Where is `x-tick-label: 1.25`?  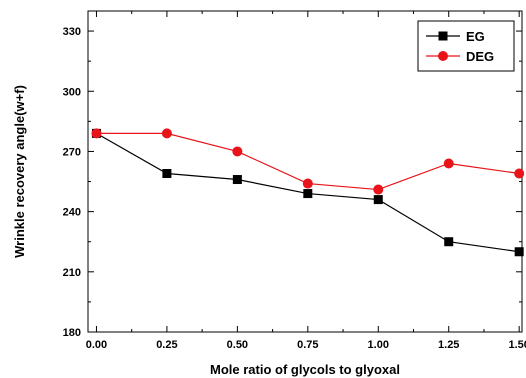
x-tick-label: 1.25 is located at coordinates (448, 345).